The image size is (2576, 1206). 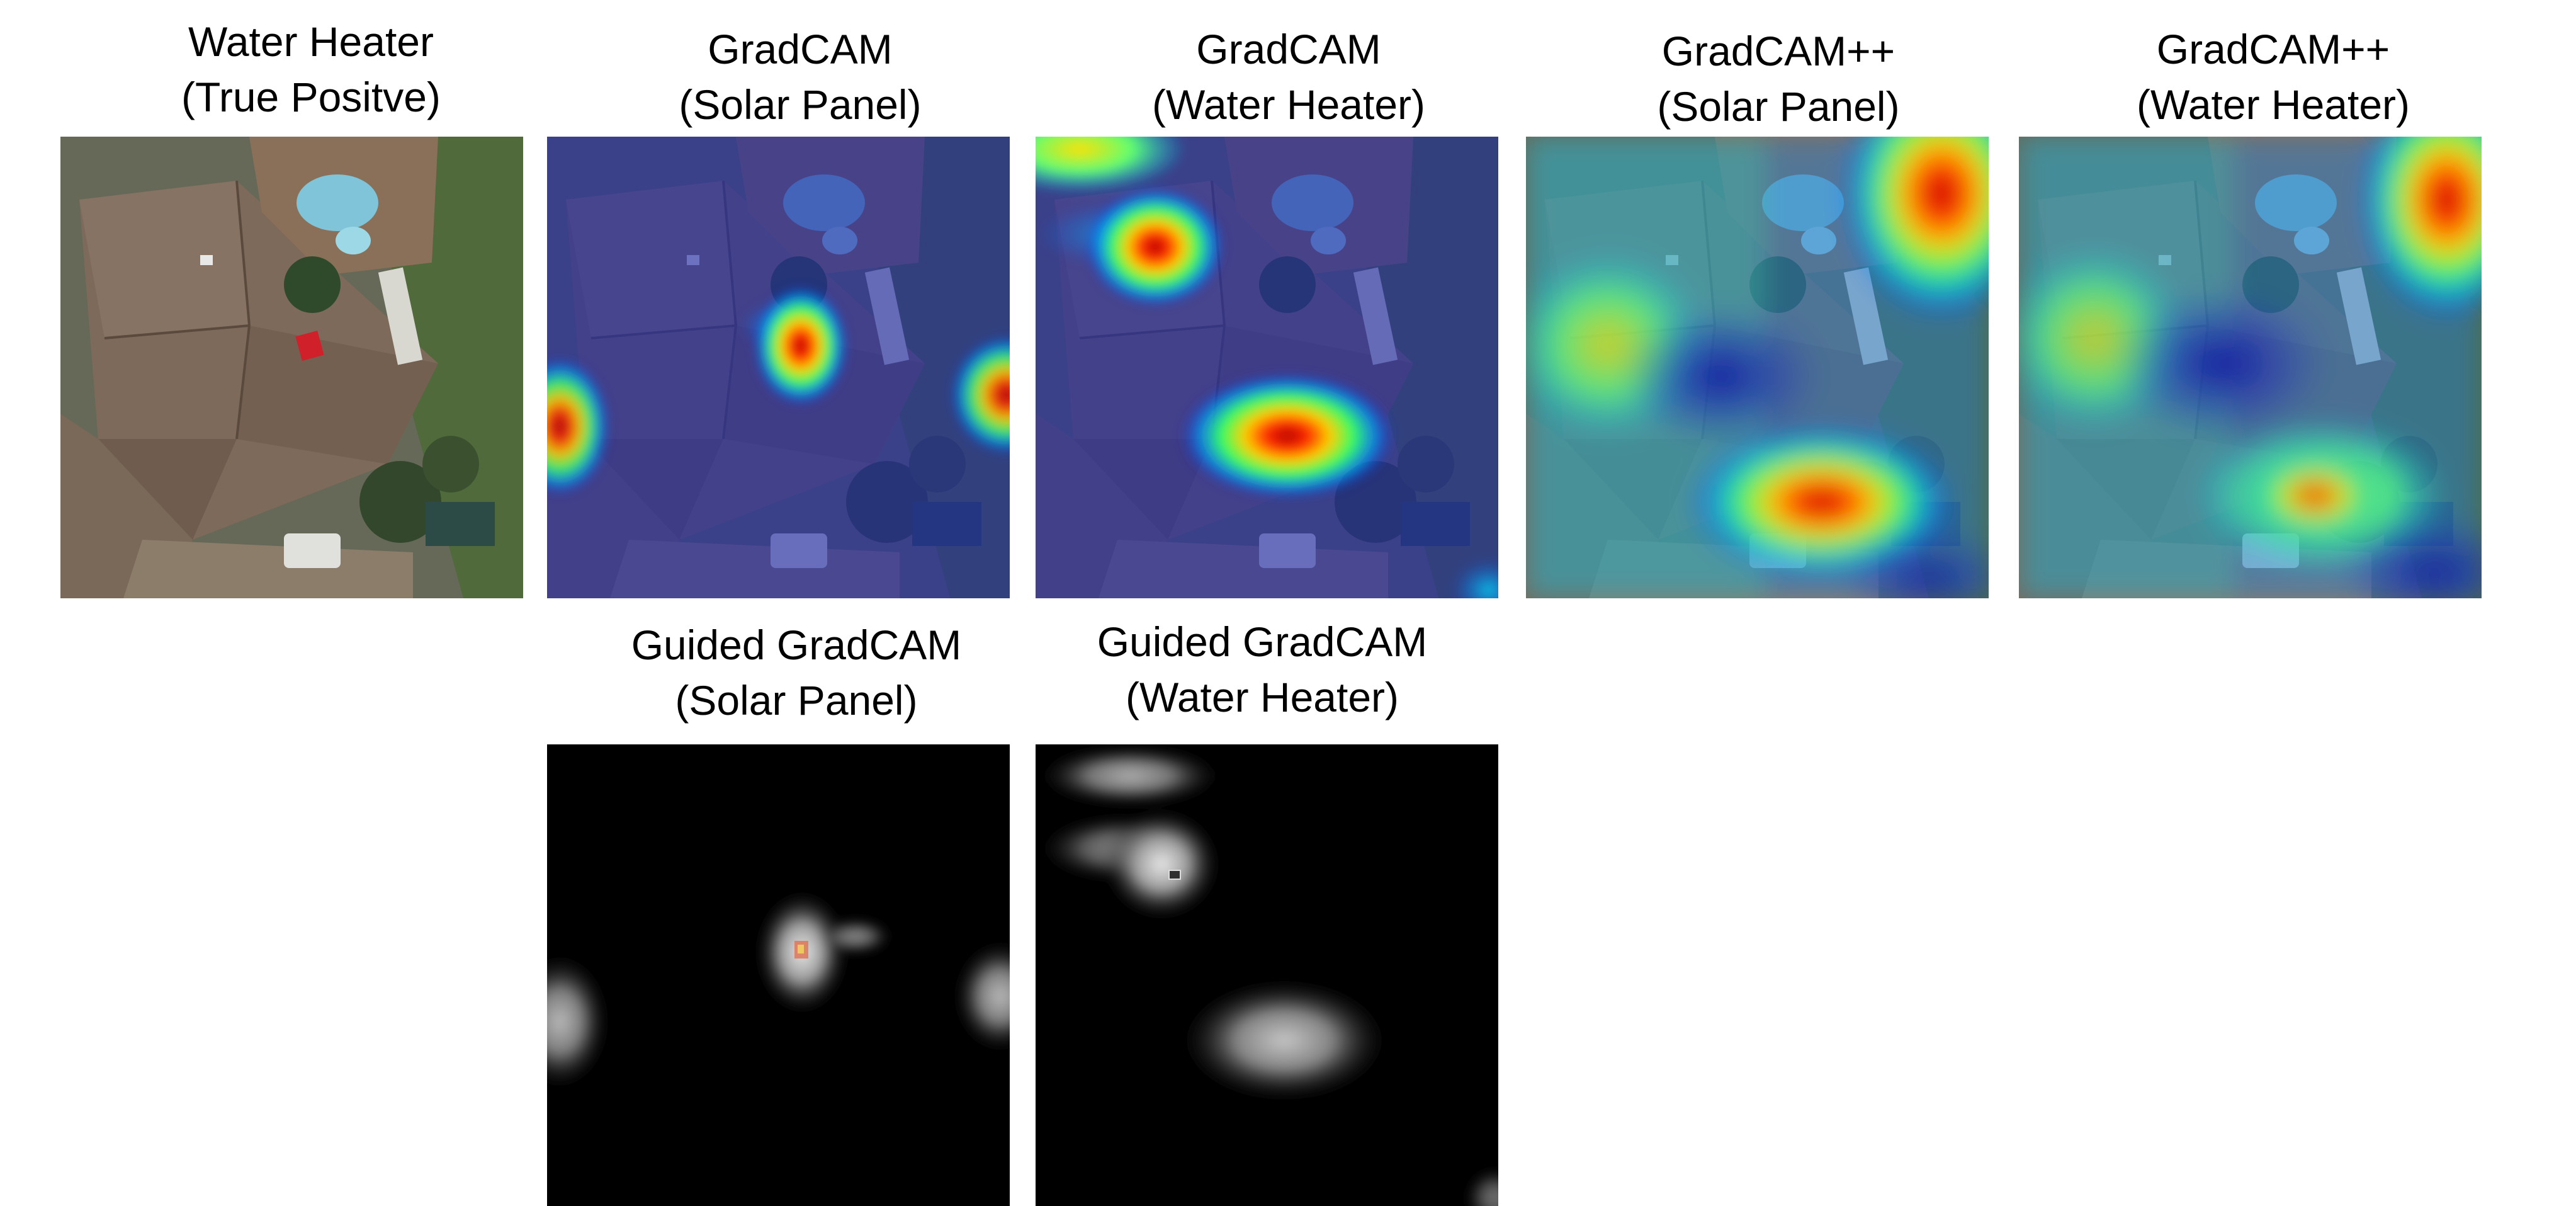 I want to click on image-guided-gradcam-water-heater, so click(x=1267, y=975).